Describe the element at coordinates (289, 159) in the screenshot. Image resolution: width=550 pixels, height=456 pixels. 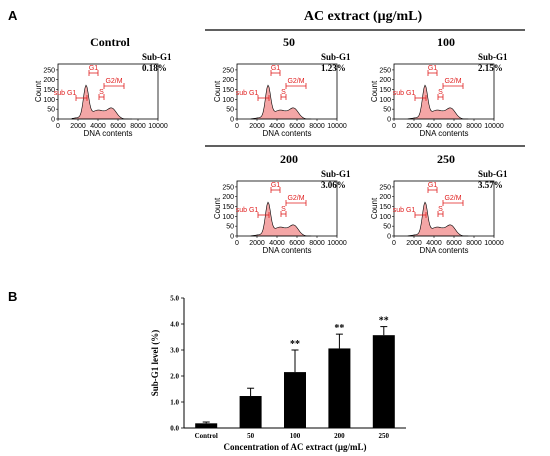
I see `histogram-title: 200` at that location.